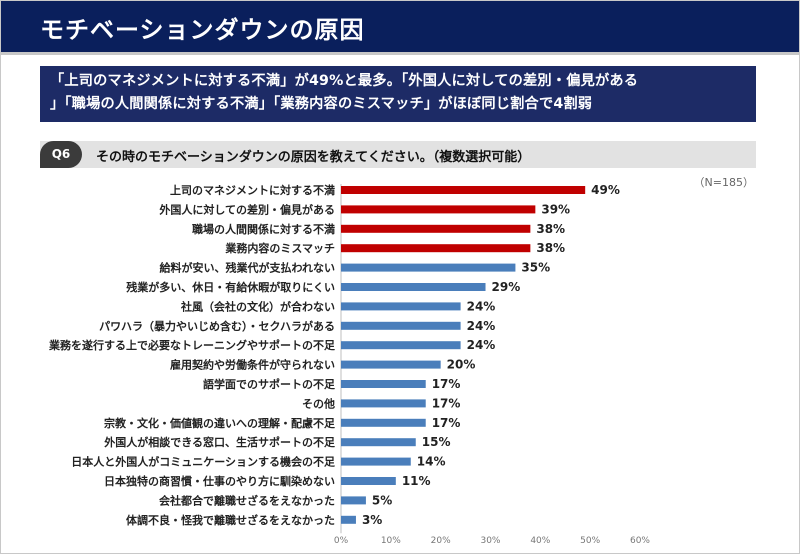  I want to click on value-label: 14%, so click(431, 462).